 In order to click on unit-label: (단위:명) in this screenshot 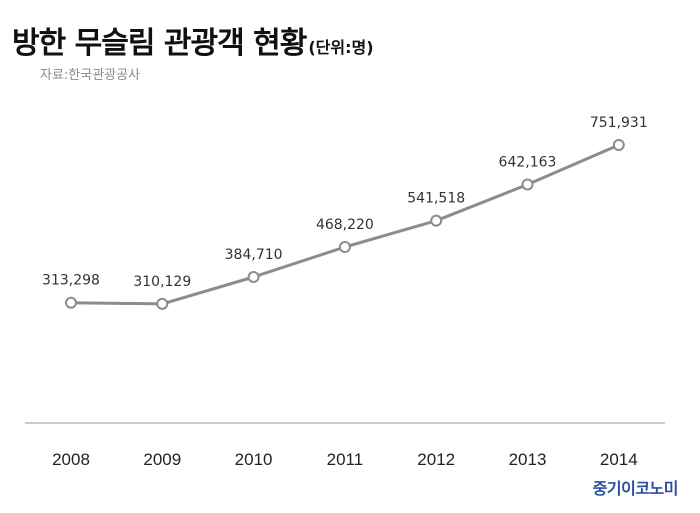, I will do `click(341, 47)`.